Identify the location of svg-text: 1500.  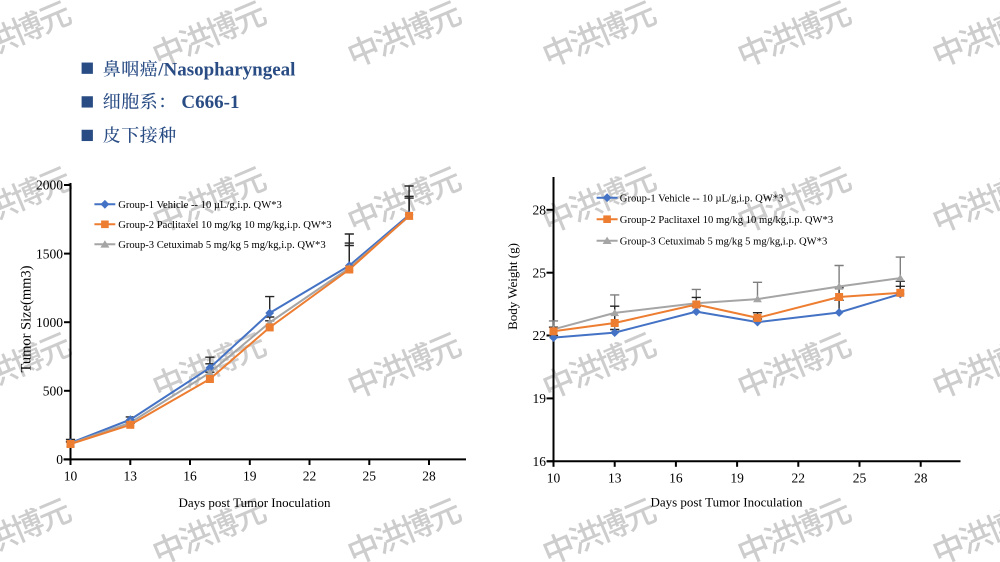
(49, 253).